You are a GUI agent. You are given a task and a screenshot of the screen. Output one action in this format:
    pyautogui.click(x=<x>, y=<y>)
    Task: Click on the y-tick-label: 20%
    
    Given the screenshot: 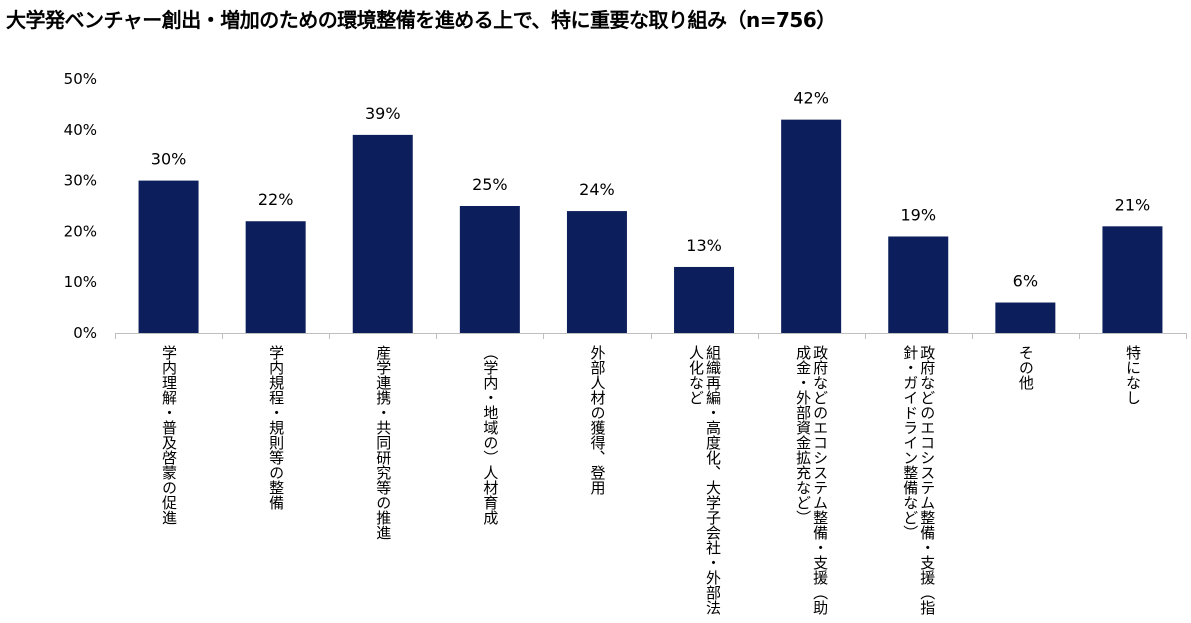 What is the action you would take?
    pyautogui.click(x=80, y=231)
    